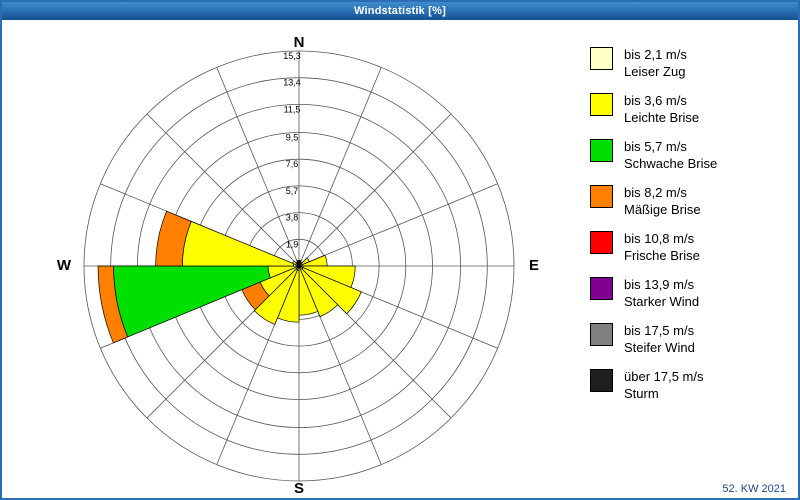 Image resolution: width=800 pixels, height=500 pixels. Describe the element at coordinates (601, 196) in the screenshot. I see `legend-swatch-moderate-breeze` at that location.